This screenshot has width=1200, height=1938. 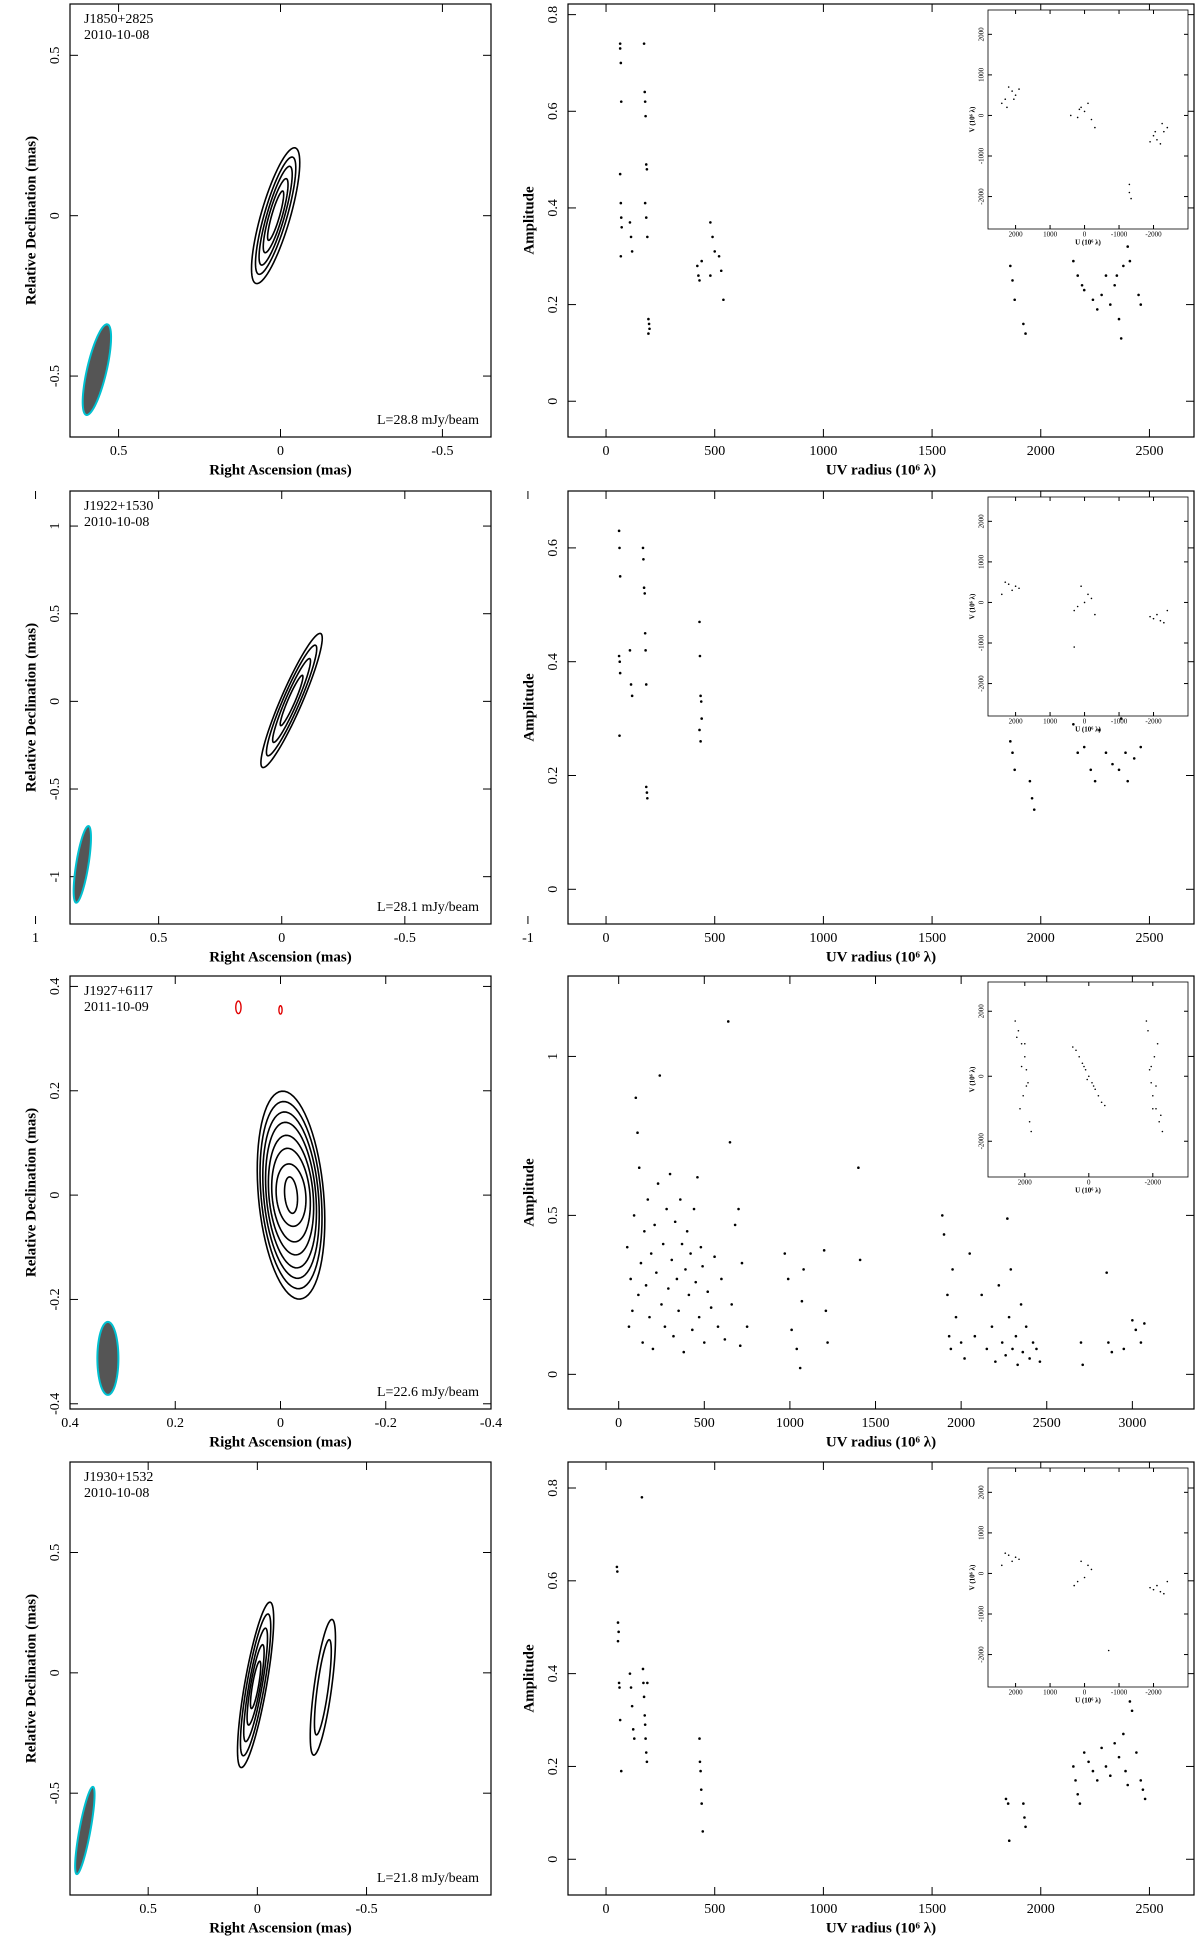 I want to click on y-tick-label: 1, so click(x=55, y=526).